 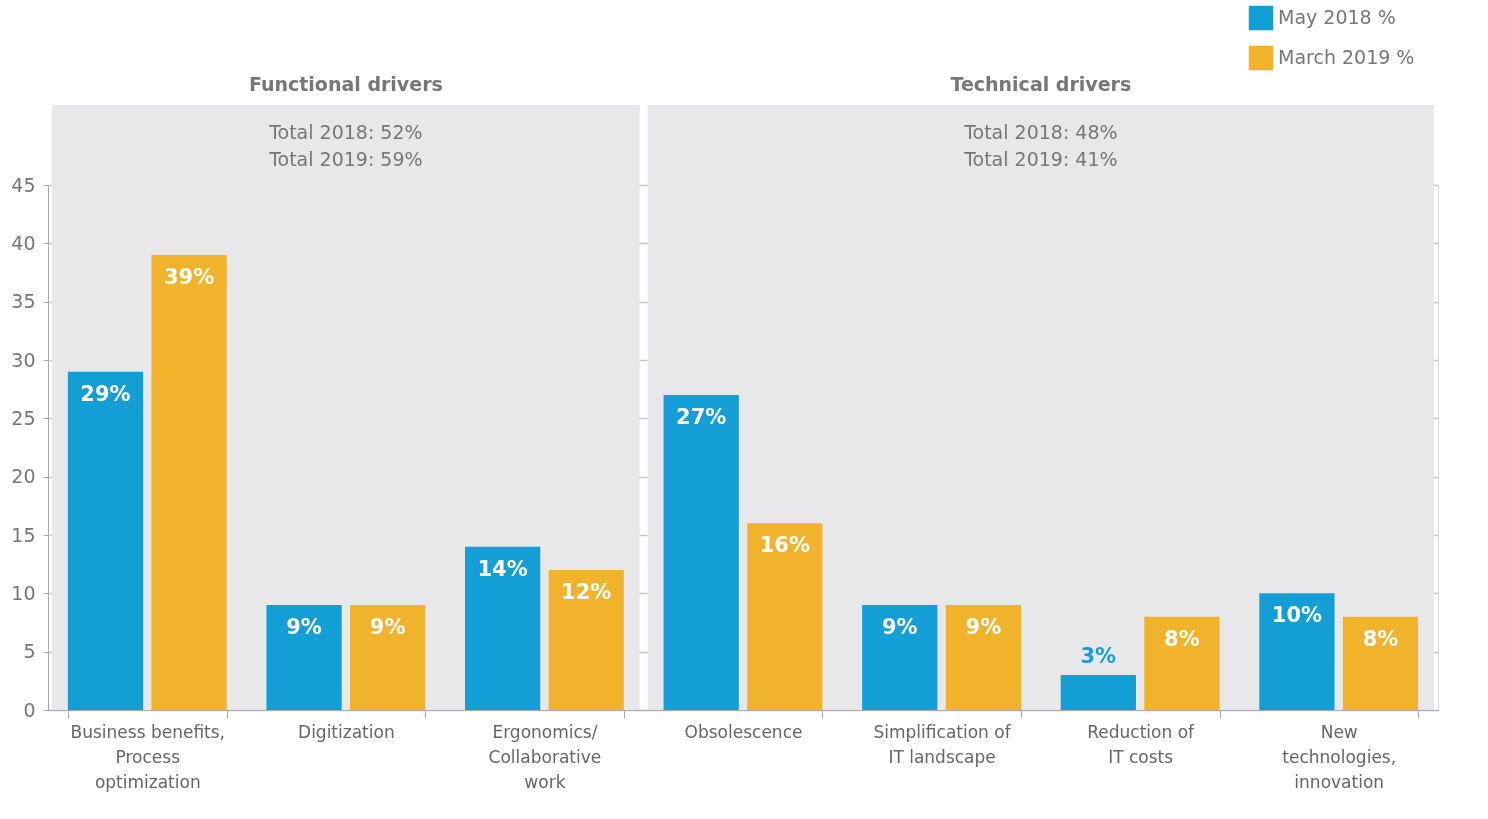 I want to click on data-label: 3%, so click(x=1098, y=656).